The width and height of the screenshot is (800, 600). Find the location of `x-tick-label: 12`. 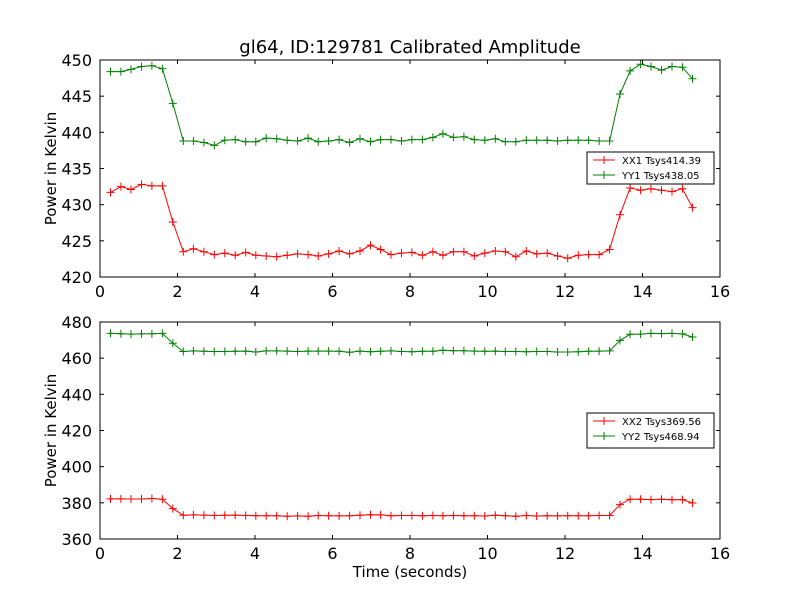

x-tick-label: 12 is located at coordinates (565, 553).